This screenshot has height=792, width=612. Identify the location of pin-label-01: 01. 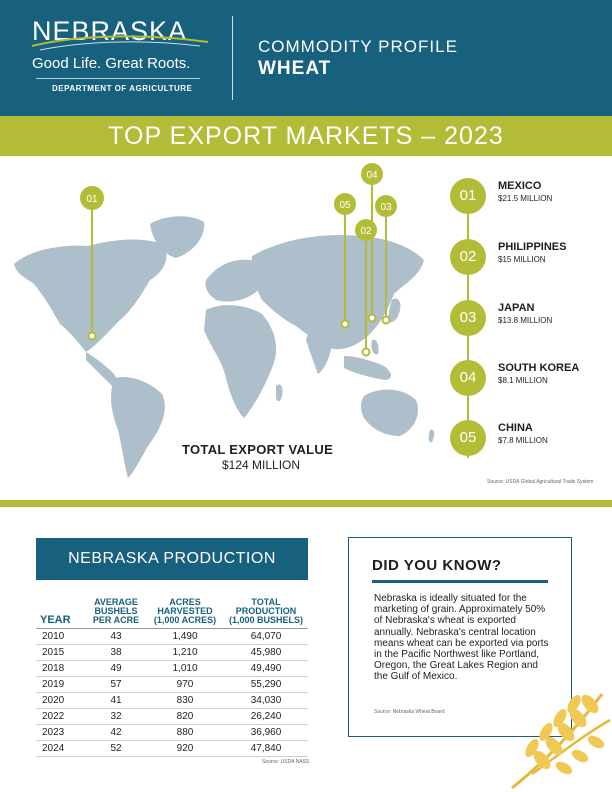
(92, 199).